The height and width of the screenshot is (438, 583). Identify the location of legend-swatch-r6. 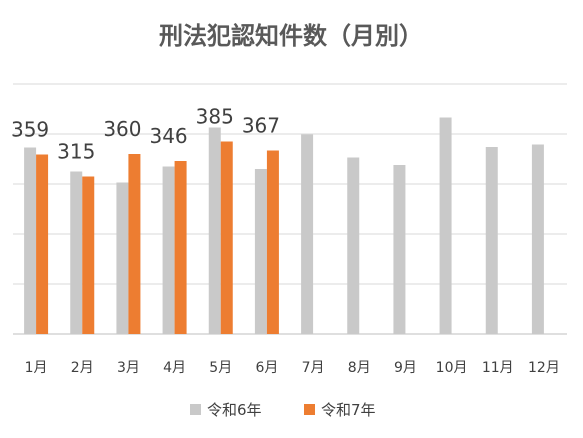
(195, 409).